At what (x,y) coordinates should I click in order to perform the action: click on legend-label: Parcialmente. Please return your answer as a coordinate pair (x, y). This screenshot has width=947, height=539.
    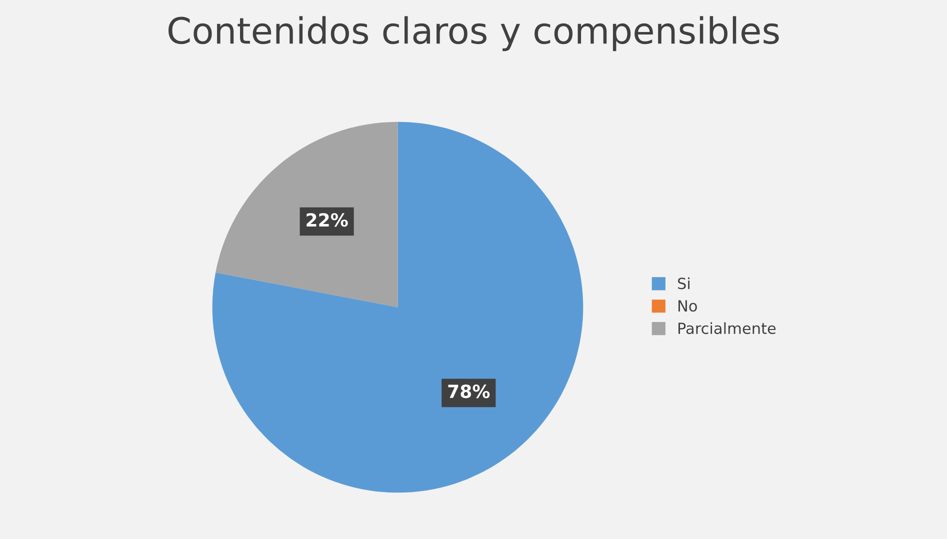
    Looking at the image, I should click on (727, 328).